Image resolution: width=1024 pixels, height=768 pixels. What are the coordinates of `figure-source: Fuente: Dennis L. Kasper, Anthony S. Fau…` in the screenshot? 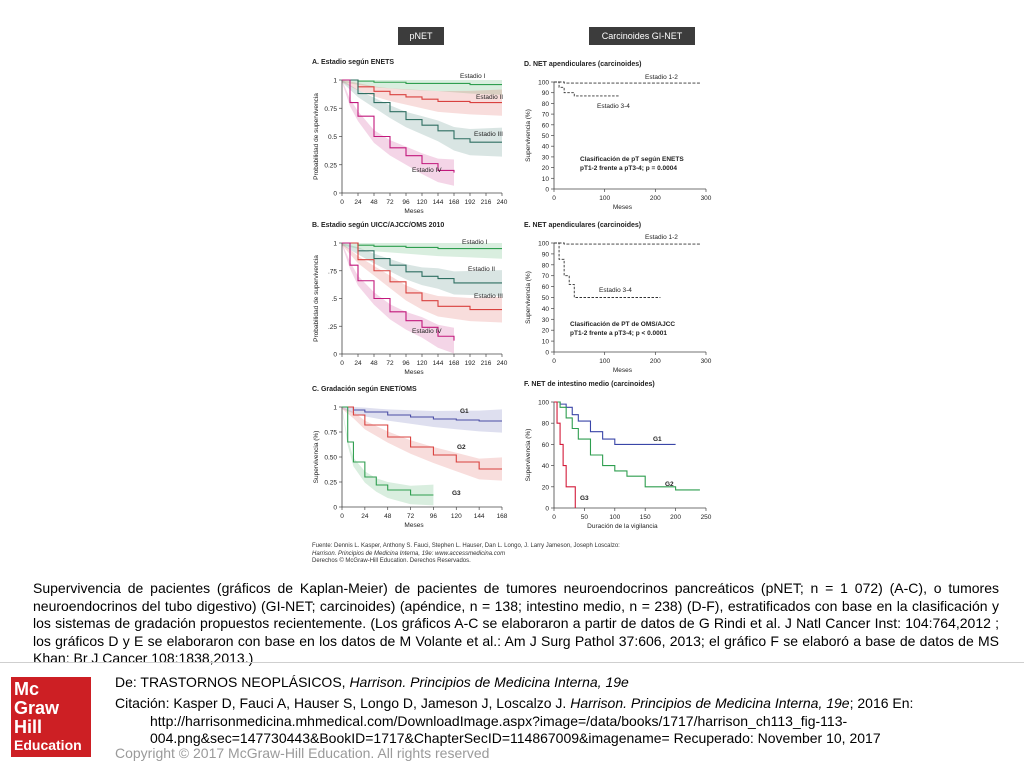 It's located at (466, 553).